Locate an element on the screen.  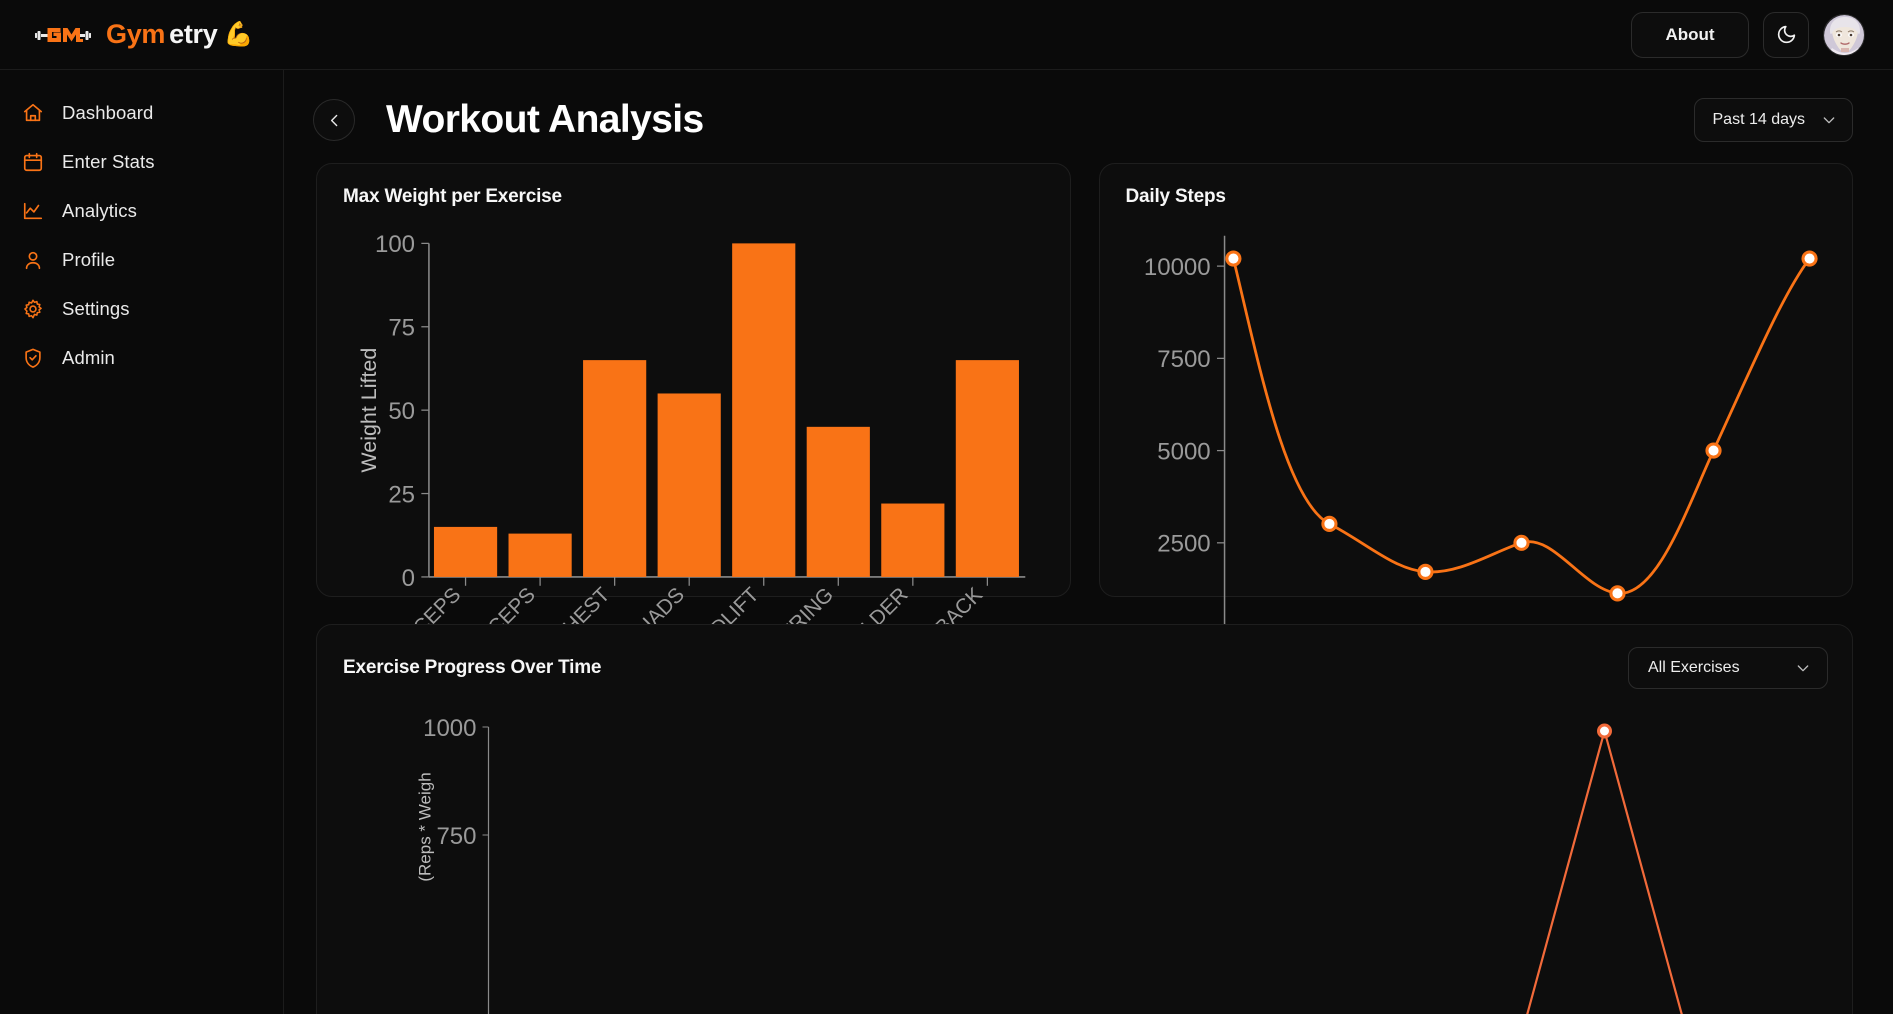
user-avatar-icon is located at coordinates (1844, 34).